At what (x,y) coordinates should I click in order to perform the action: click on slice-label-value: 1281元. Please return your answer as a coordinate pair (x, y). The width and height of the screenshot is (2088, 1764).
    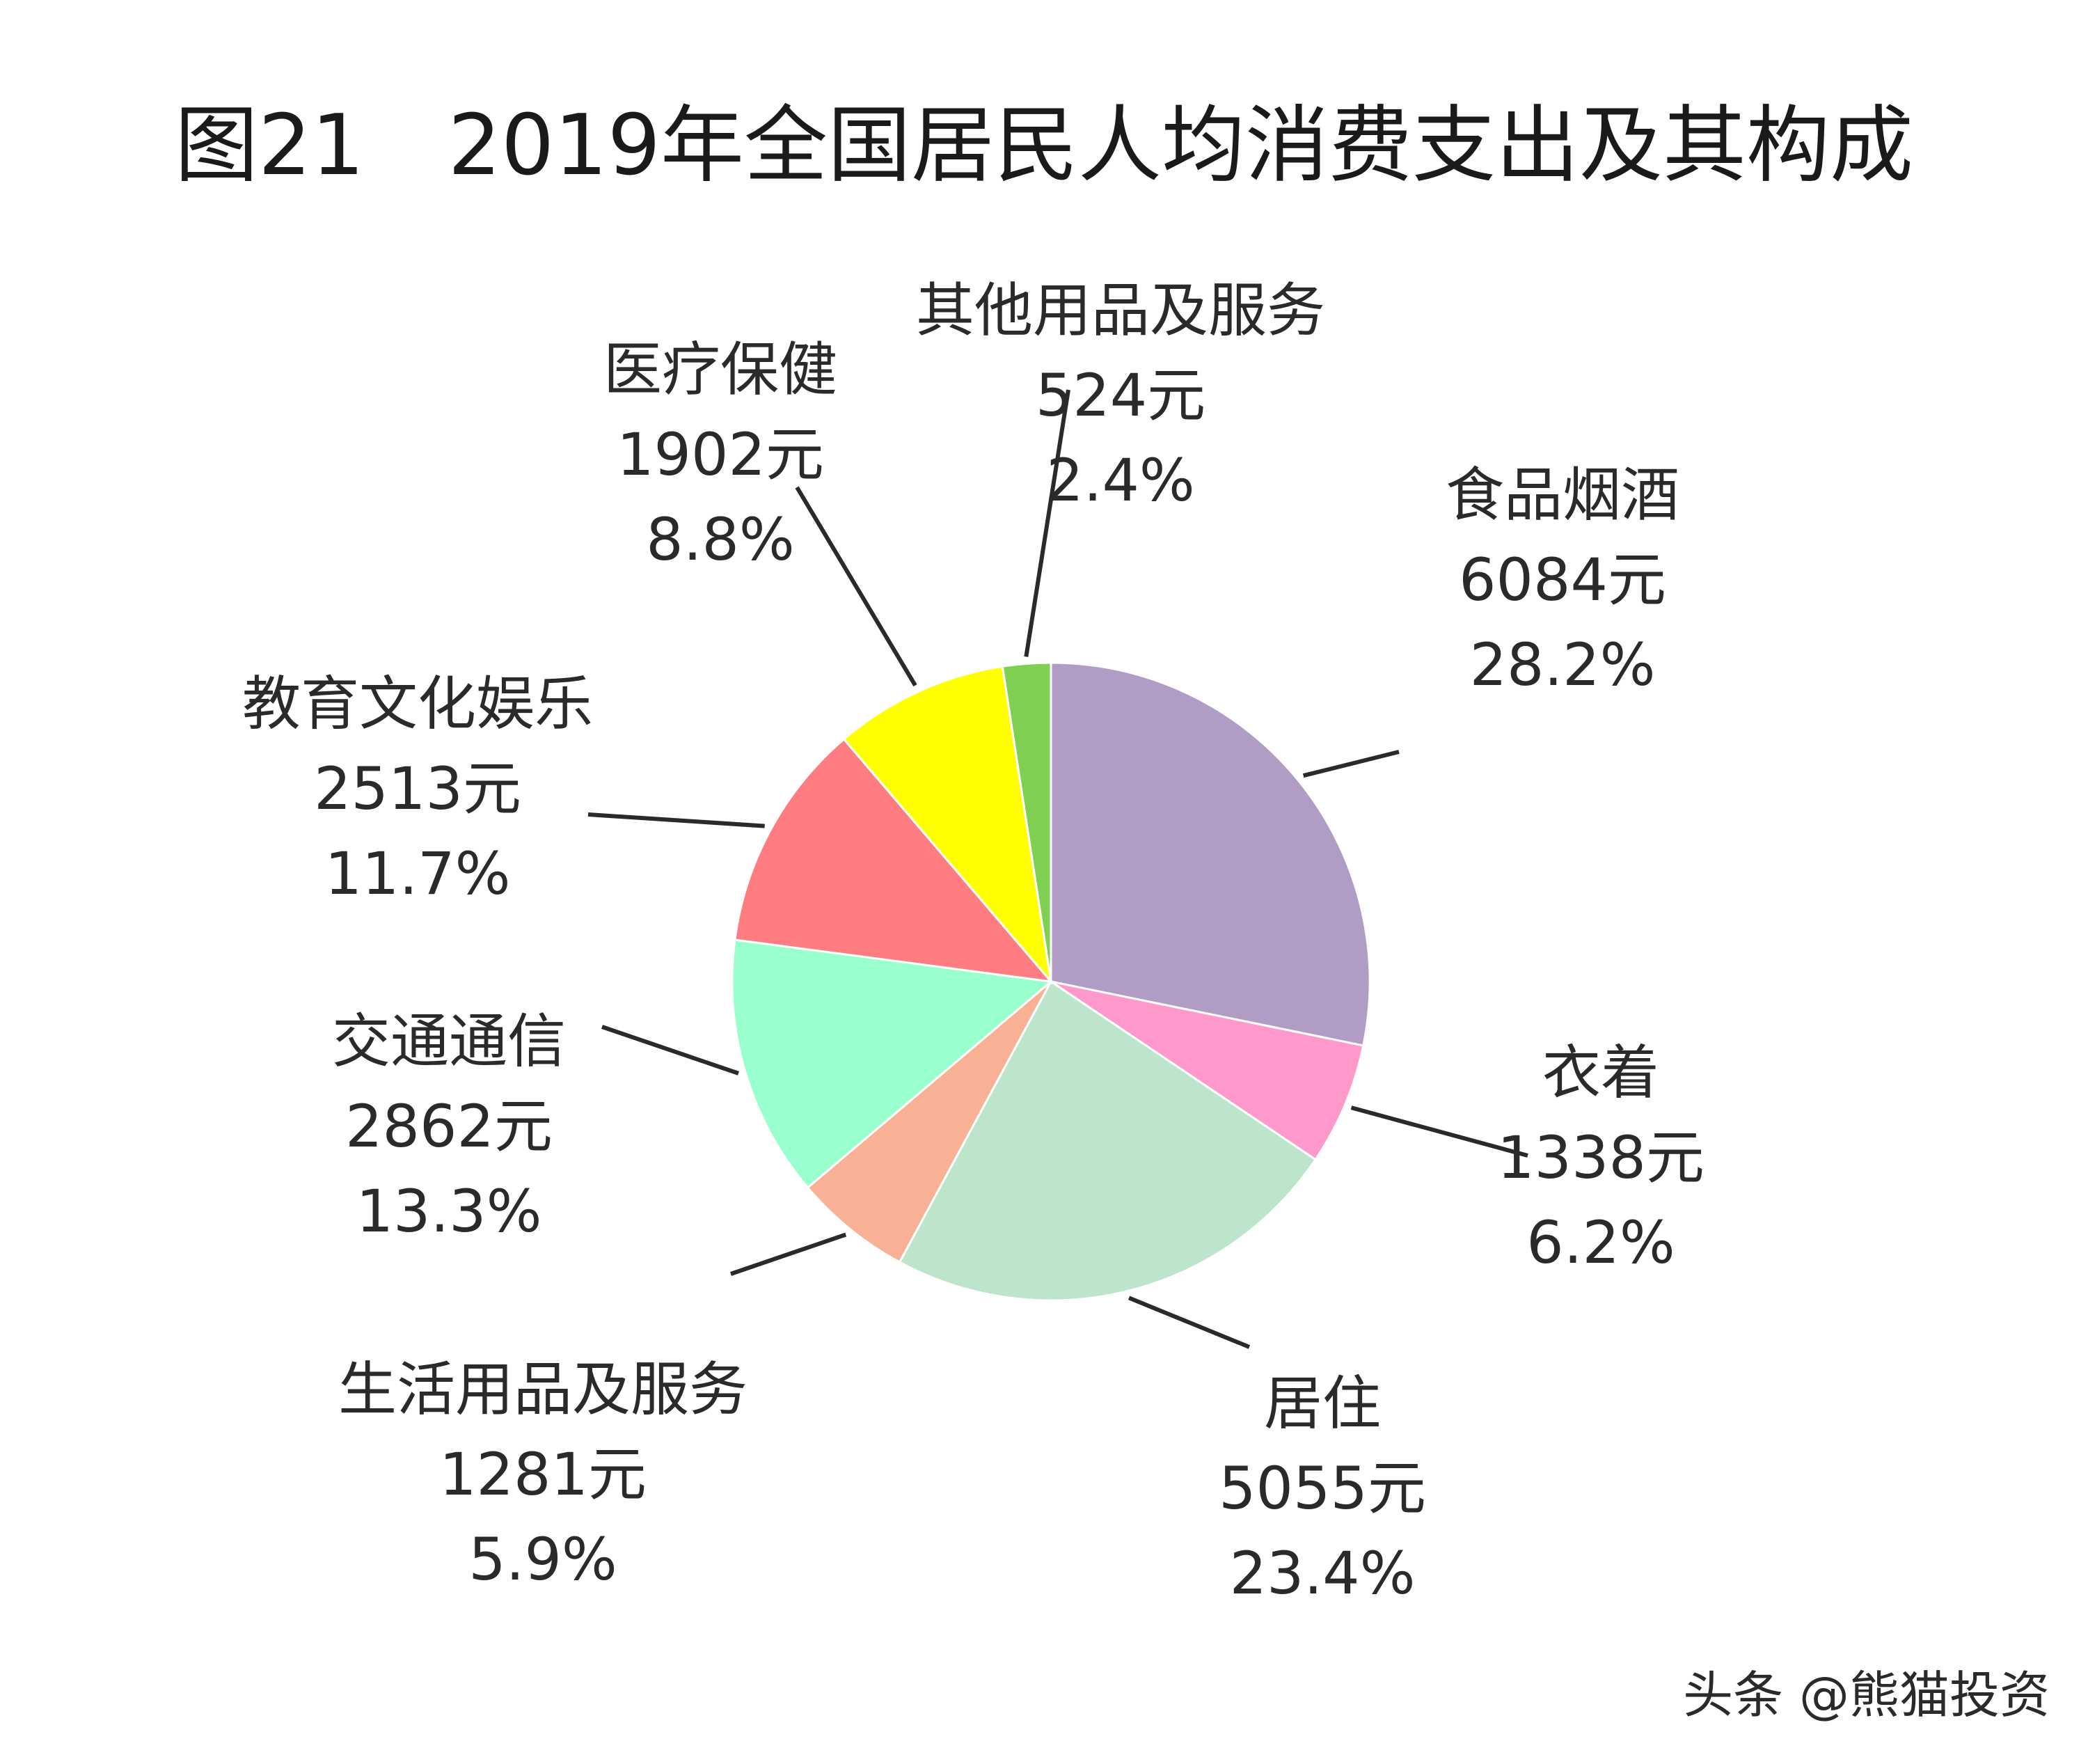
    Looking at the image, I should click on (543, 1474).